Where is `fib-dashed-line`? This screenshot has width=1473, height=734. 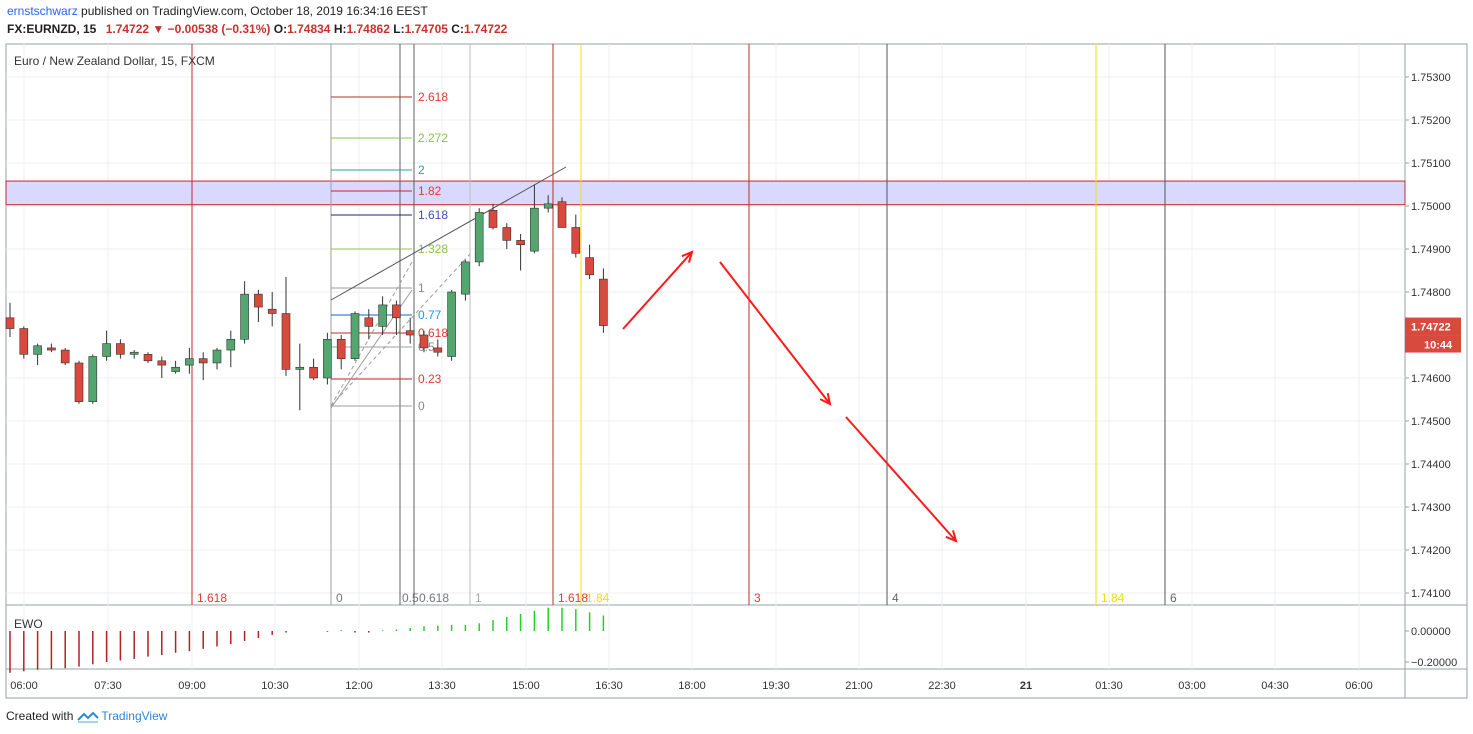 fib-dashed-line is located at coordinates (400, 330).